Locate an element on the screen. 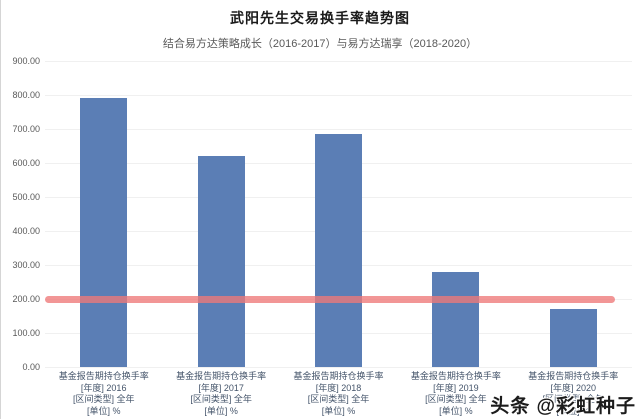  y-axis-tick: 100.00 is located at coordinates (26, 333).